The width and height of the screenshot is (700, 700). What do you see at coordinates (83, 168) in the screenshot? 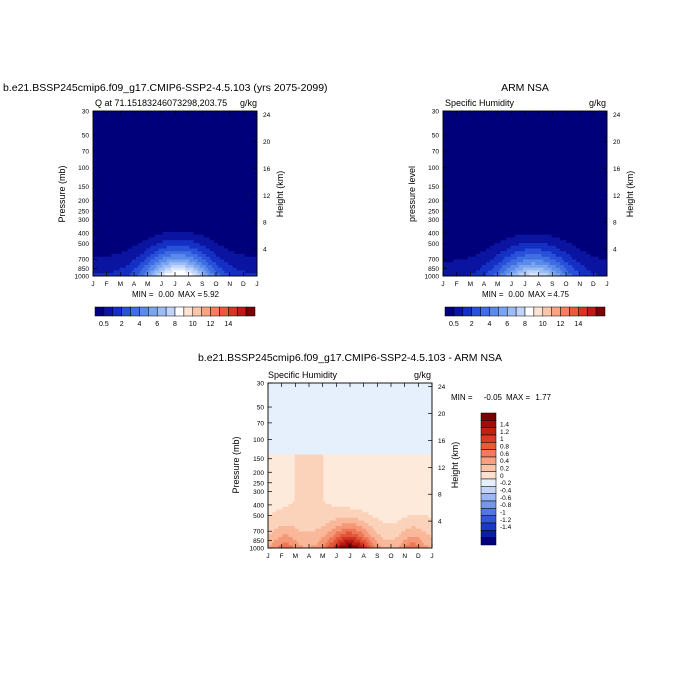
I see `pressure-tick-label: 100` at bounding box center [83, 168].